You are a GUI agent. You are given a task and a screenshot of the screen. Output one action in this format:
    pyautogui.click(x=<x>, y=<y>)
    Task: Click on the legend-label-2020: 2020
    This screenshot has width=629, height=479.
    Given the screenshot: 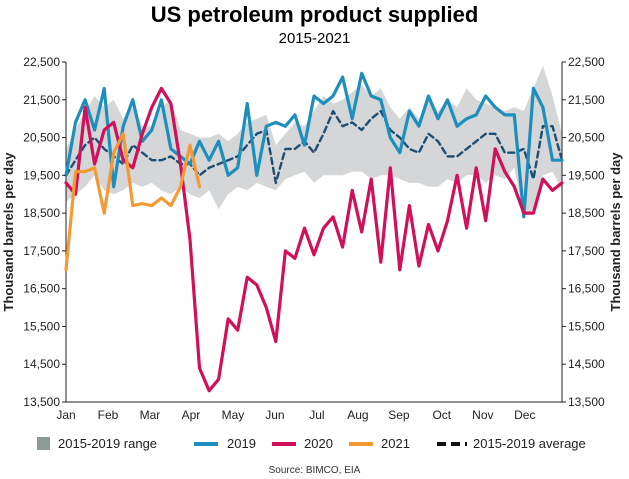 What is the action you would take?
    pyautogui.click(x=318, y=443)
    